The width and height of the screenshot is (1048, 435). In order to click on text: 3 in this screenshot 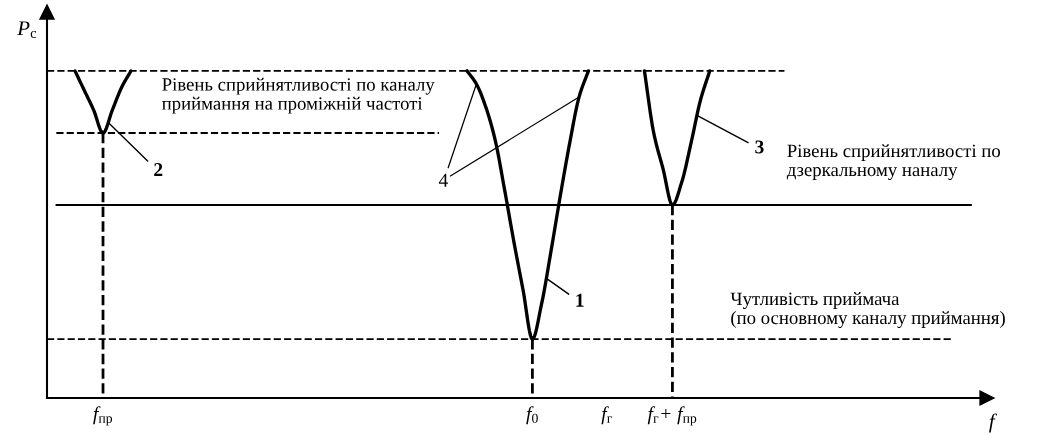, I will do `click(759, 147)`.